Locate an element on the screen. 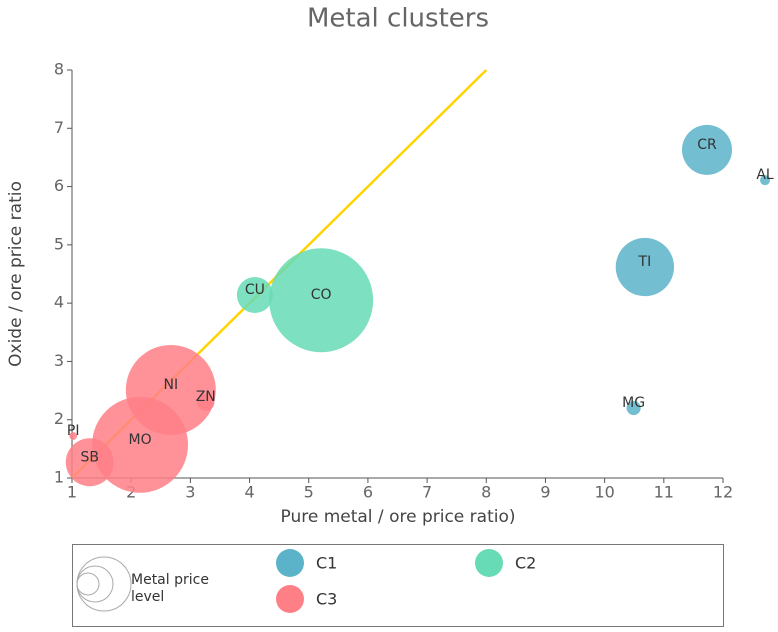 The image size is (778, 632). x-tick-label: 12 is located at coordinates (723, 492).